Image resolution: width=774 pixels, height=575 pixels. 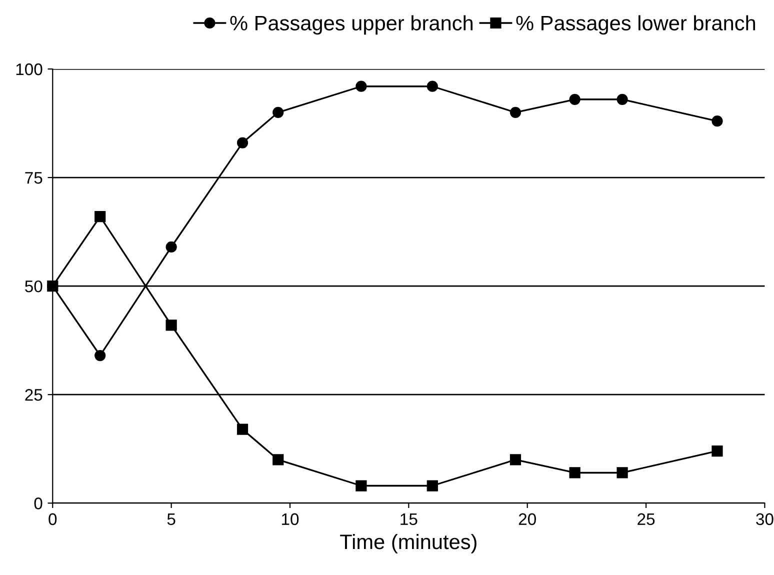 What do you see at coordinates (765, 519) in the screenshot?
I see `x-tick-label: 30` at bounding box center [765, 519].